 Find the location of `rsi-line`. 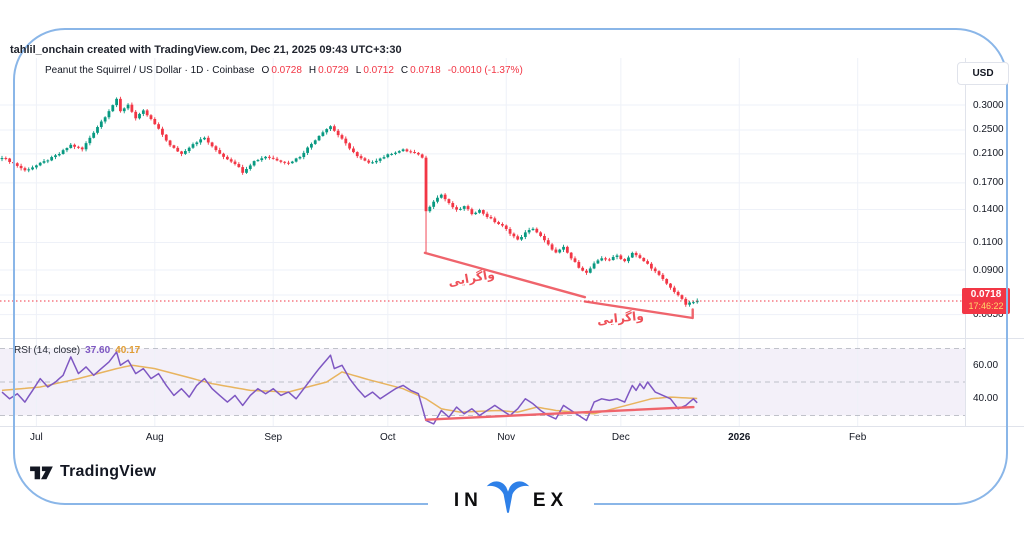

rsi-line is located at coordinates (349, 388).